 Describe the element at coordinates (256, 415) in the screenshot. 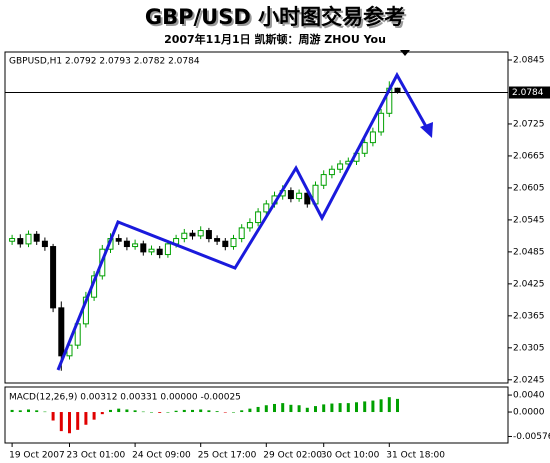

I see `macd-panel` at that location.